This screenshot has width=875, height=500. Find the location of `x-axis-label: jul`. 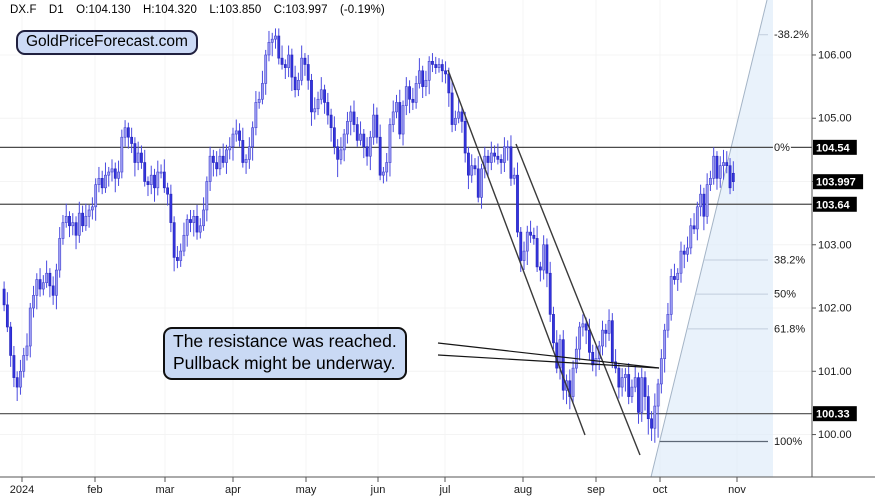

x-axis-label: jul is located at coordinates (444, 490).